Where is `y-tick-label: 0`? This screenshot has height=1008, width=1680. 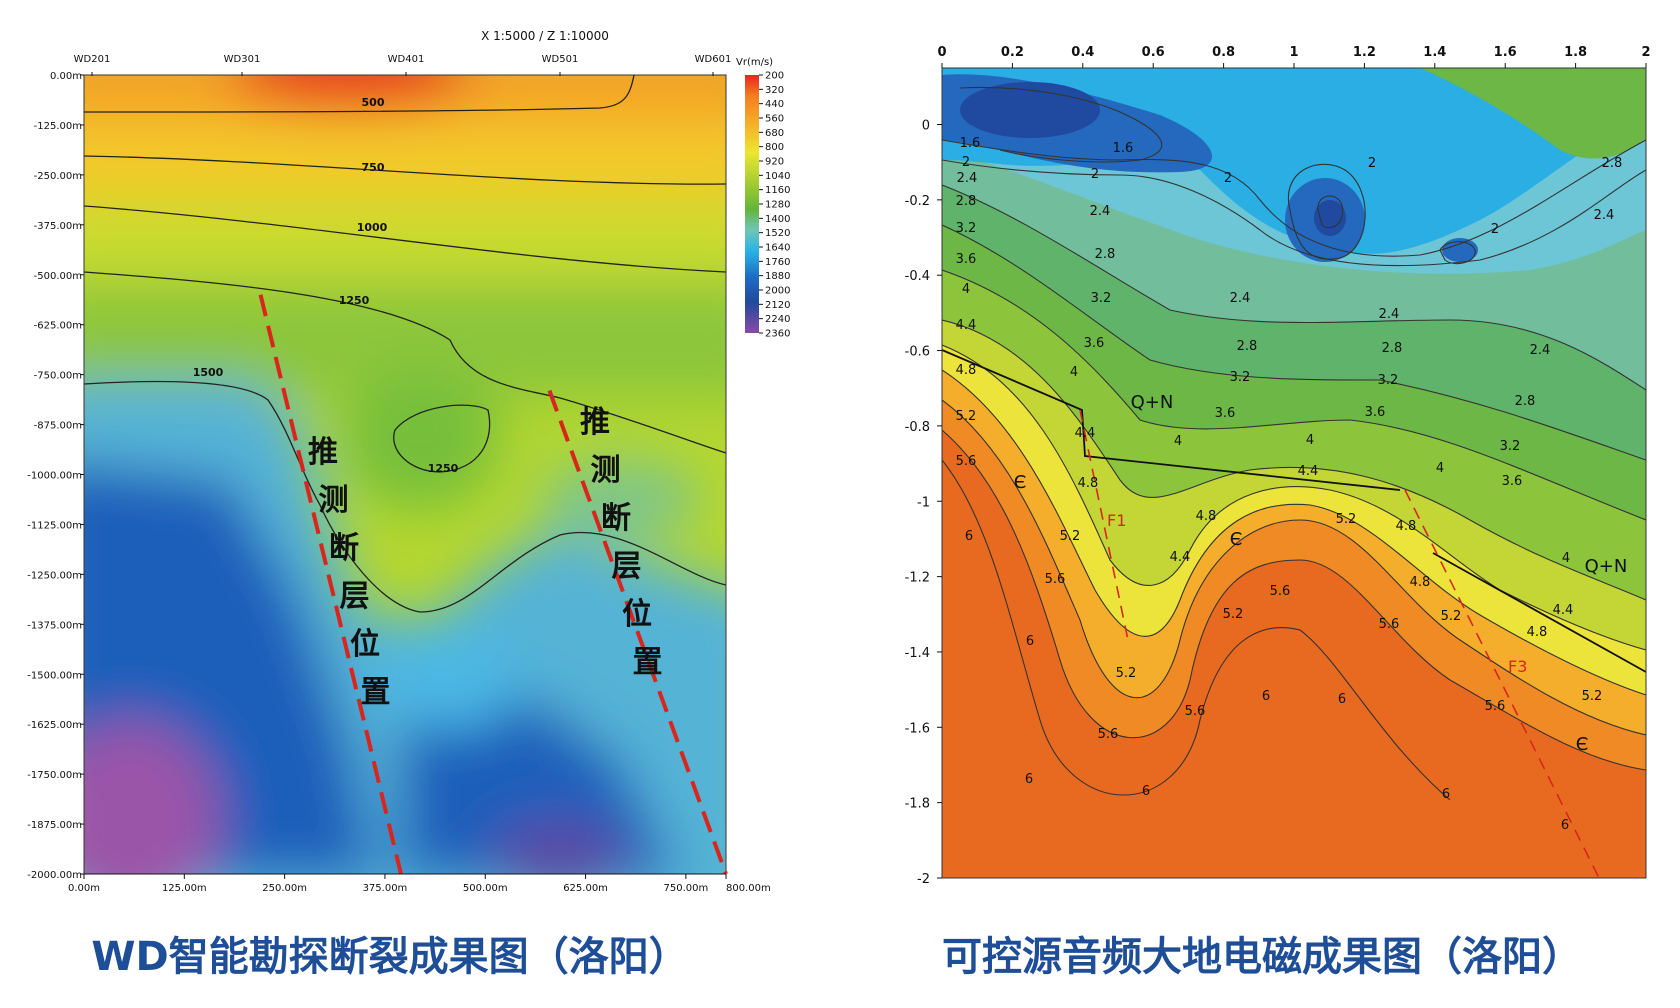
y-tick-label: 0 is located at coordinates (926, 126).